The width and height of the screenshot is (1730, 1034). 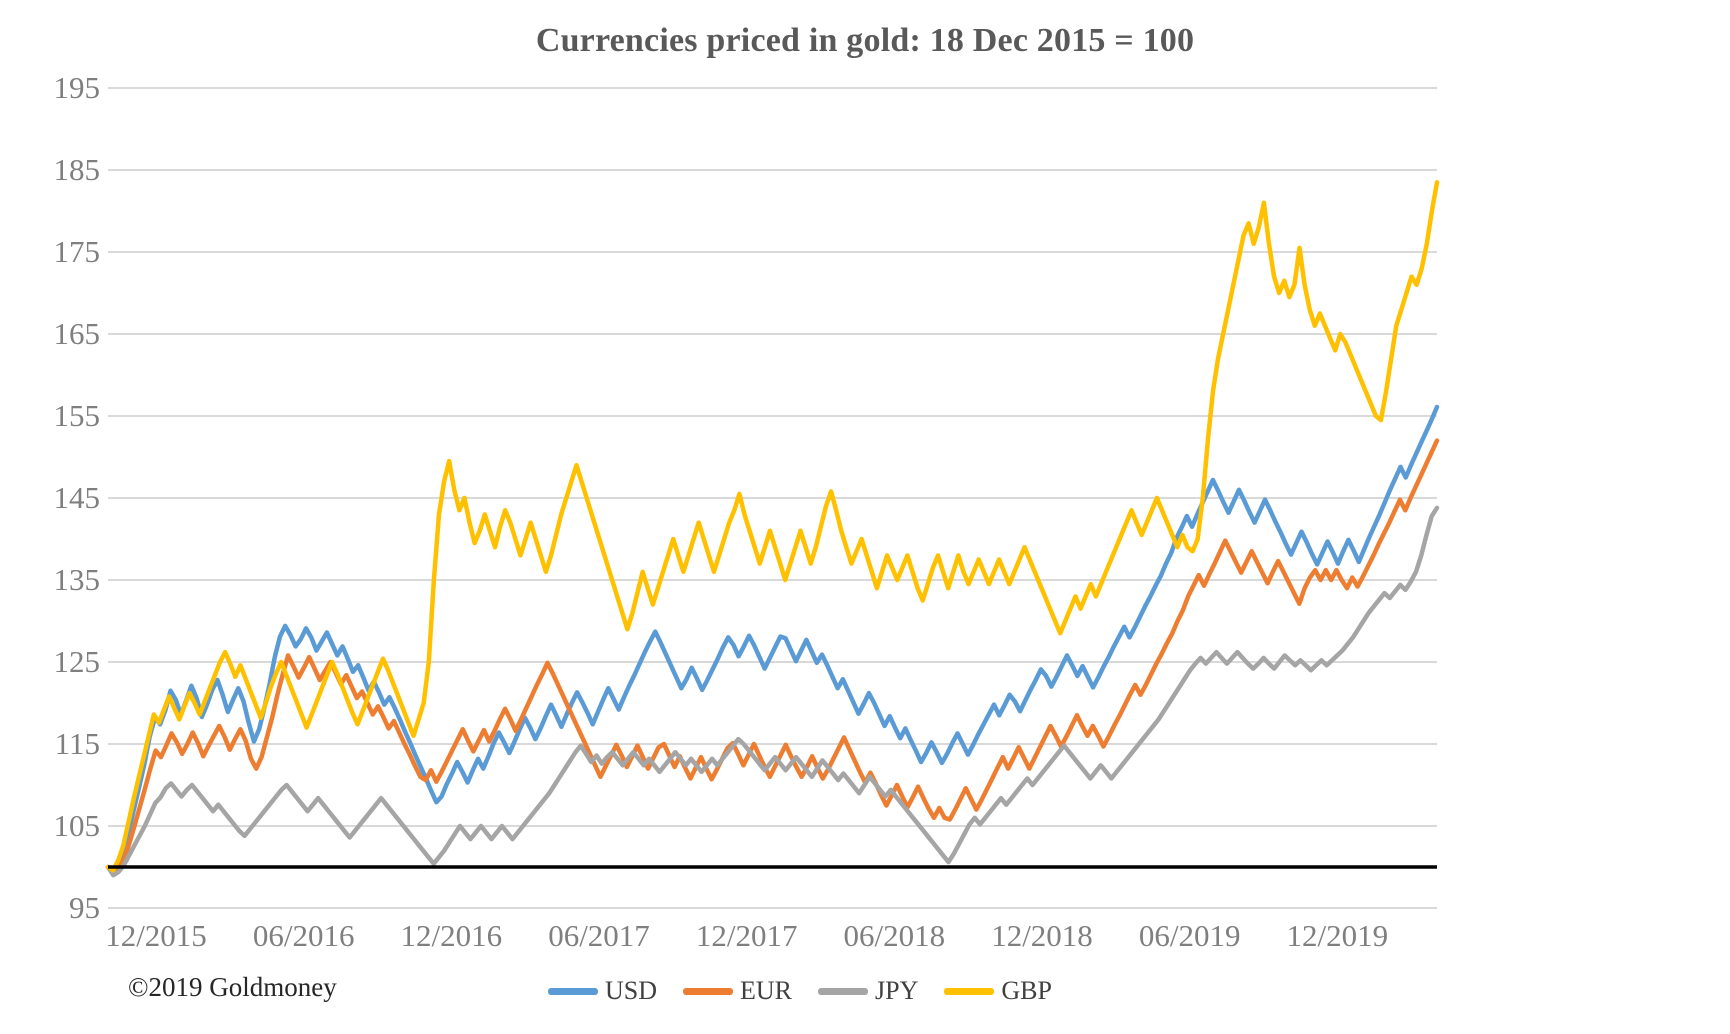 What do you see at coordinates (77, 743) in the screenshot?
I see `y-tick-label: 115` at bounding box center [77, 743].